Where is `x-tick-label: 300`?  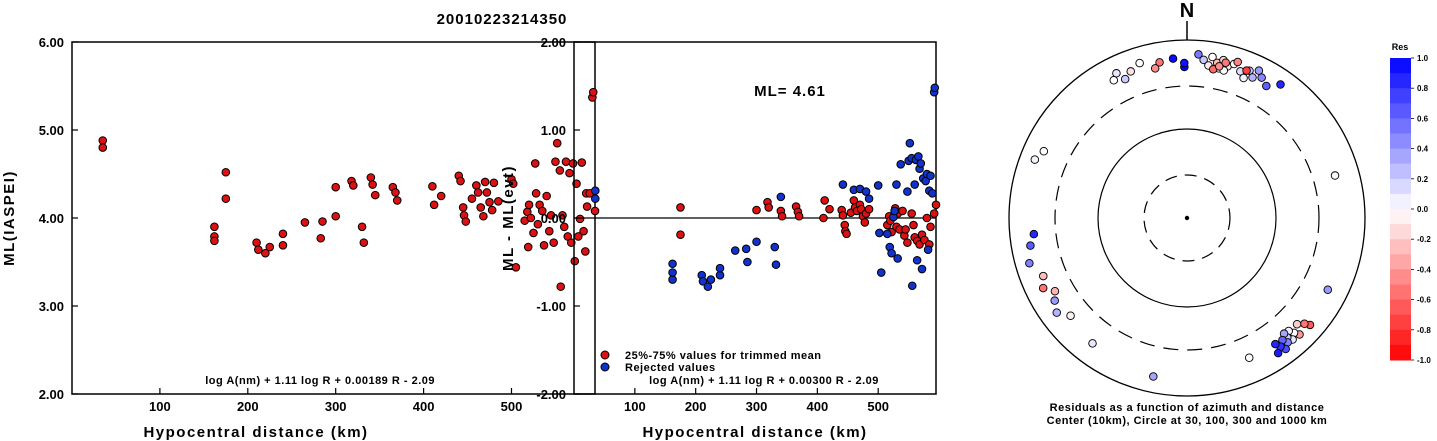
x-tick-label: 300 is located at coordinates (336, 406).